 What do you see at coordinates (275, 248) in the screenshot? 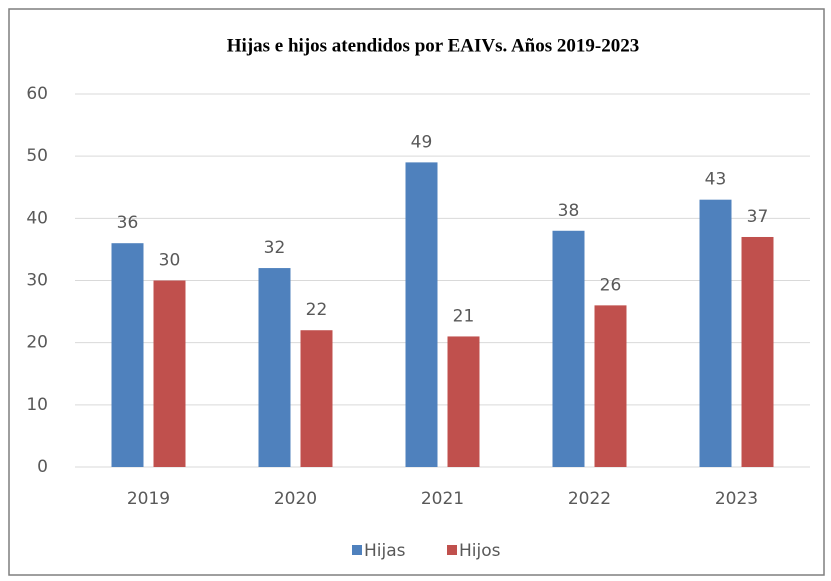
I see `data-label: 32` at bounding box center [275, 248].